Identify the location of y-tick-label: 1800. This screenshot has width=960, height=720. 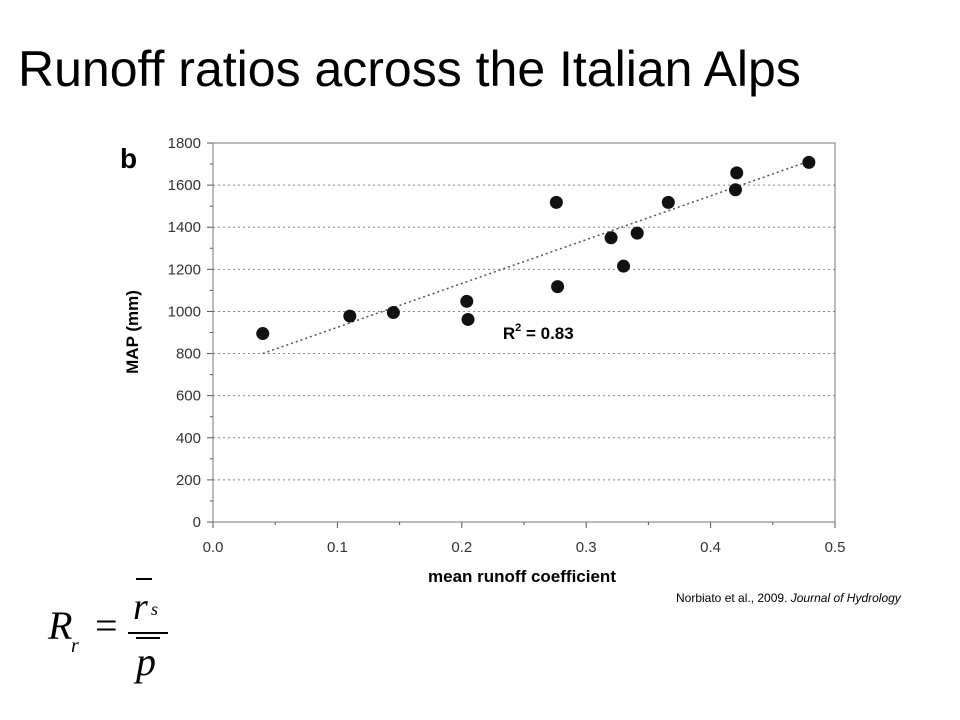
(184, 143).